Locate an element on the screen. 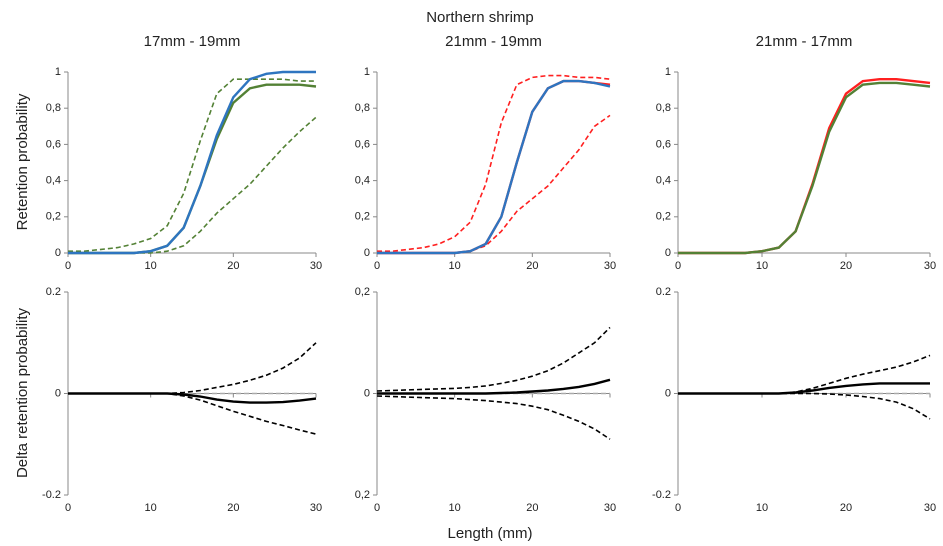 The width and height of the screenshot is (943, 546). x-axis-label: Length (mm) is located at coordinates (489, 533).